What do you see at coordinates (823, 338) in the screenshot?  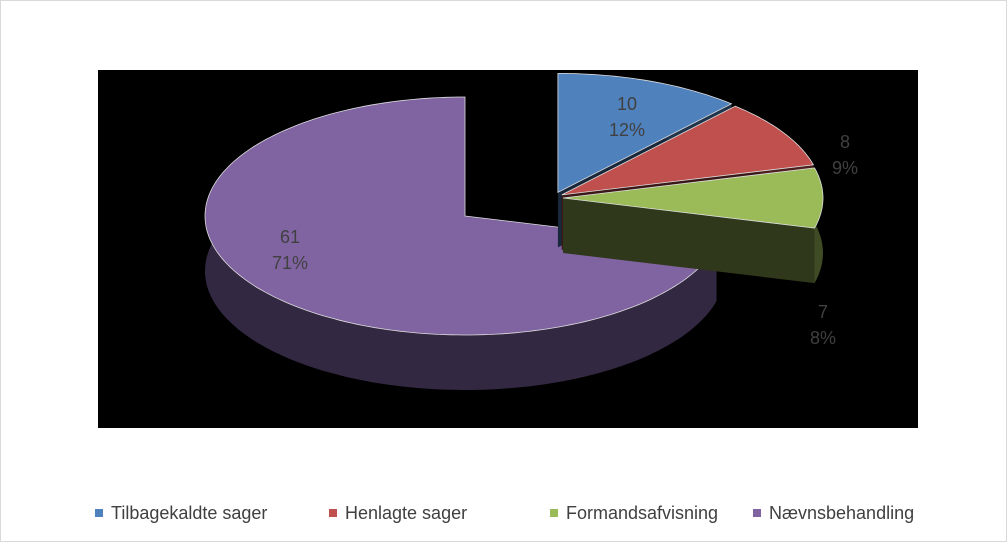 I see `data-label-percent: 8%` at bounding box center [823, 338].